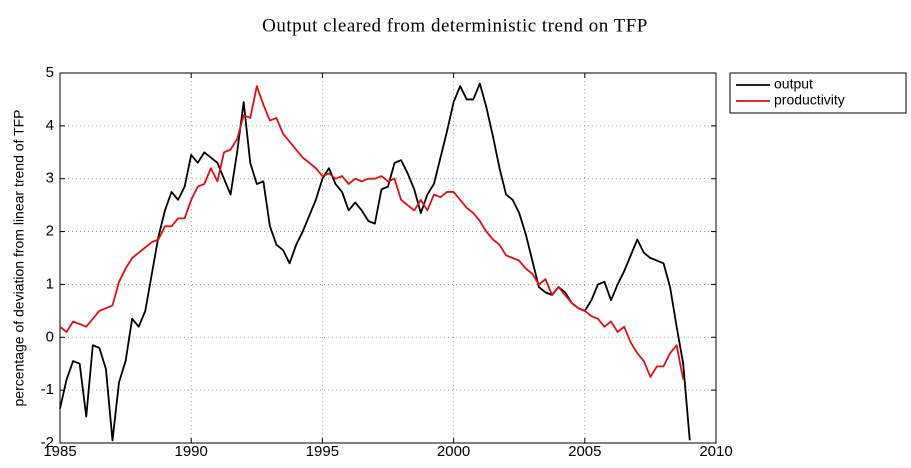  Describe the element at coordinates (50, 283) in the screenshot. I see `y-tick-label: 1` at that location.